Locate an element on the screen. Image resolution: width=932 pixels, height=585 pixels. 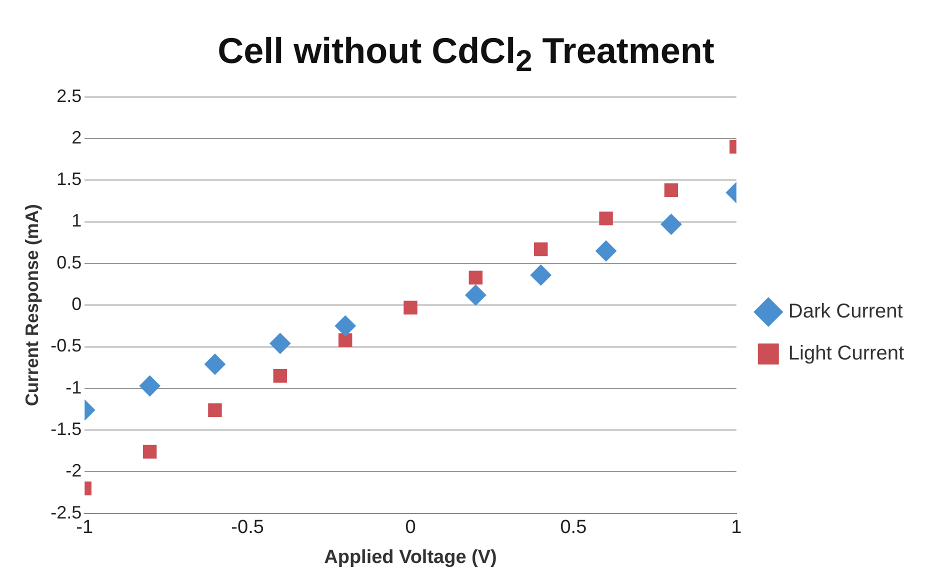
y-tick-label: -0.5 is located at coordinates (66, 346).